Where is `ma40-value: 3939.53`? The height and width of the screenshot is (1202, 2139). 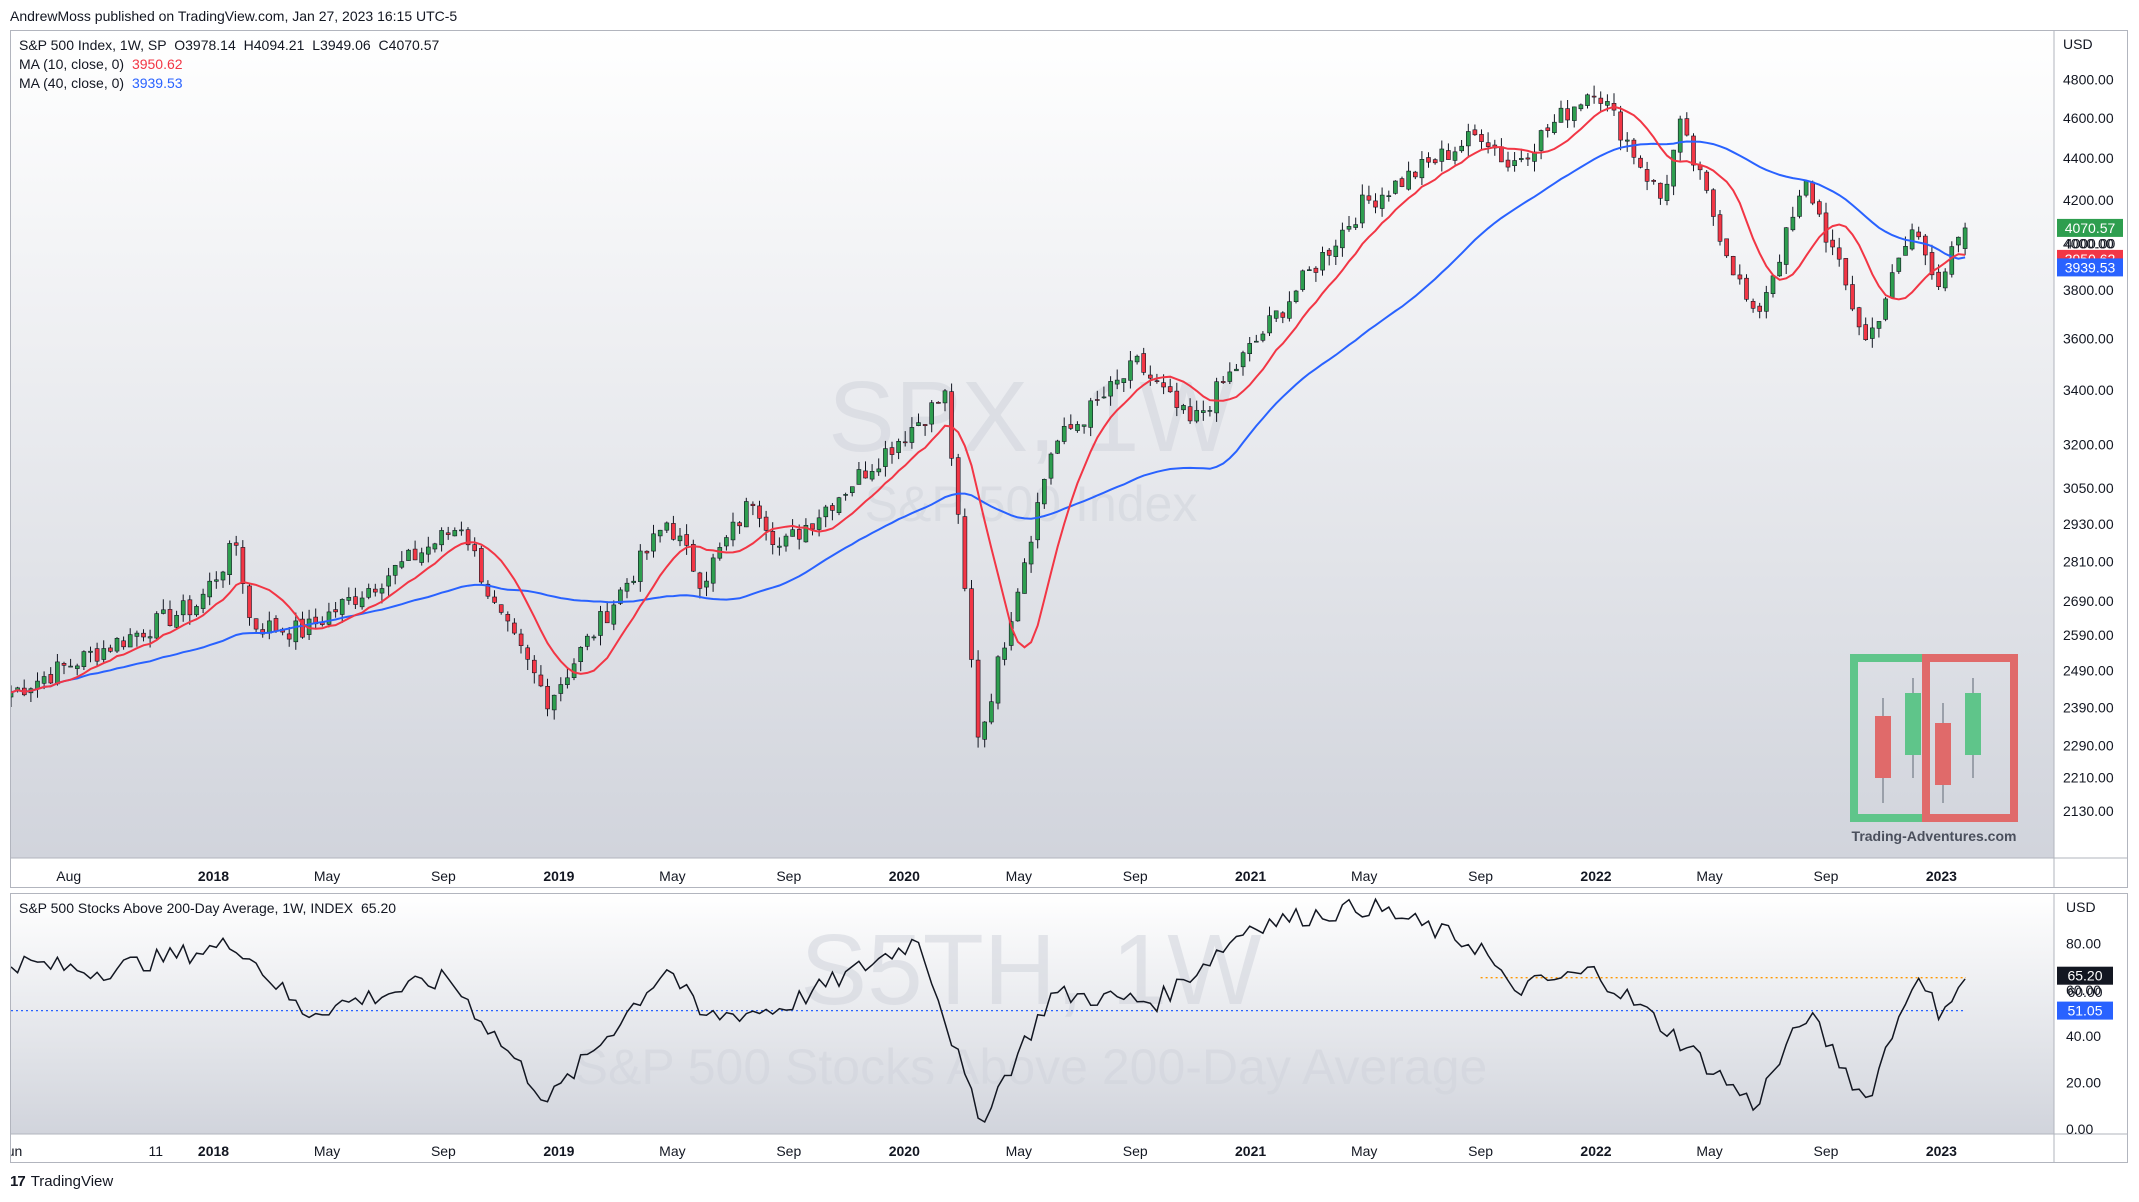
ma40-value: 3939.53 is located at coordinates (157, 83).